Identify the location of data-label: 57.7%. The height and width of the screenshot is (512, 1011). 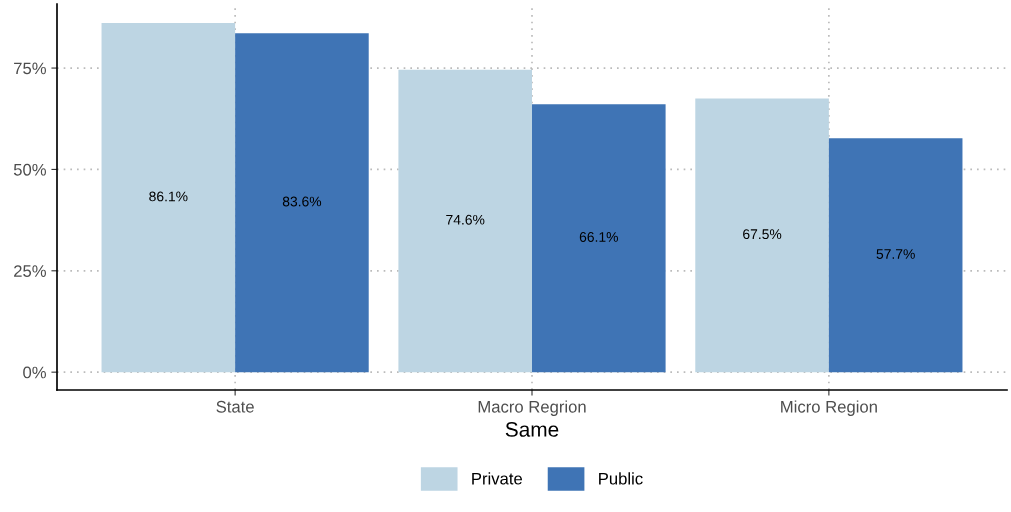
(895, 254).